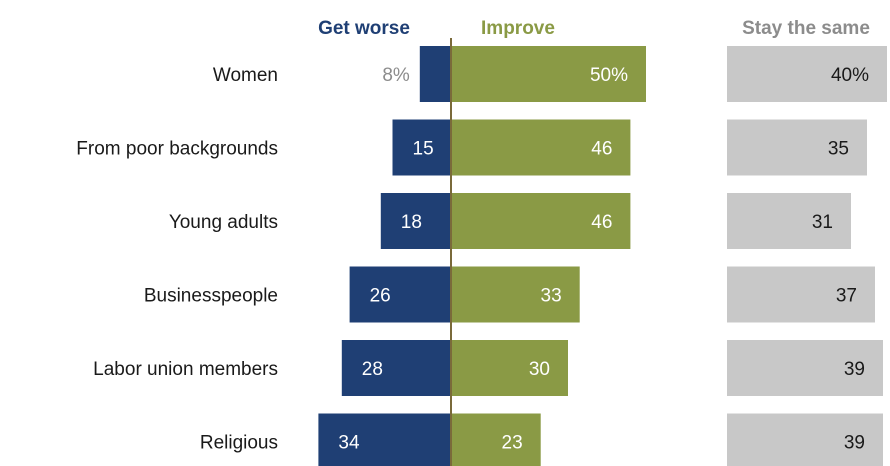 The width and height of the screenshot is (890, 466). Describe the element at coordinates (349, 443) in the screenshot. I see `data-label-get-worse: 34` at that location.